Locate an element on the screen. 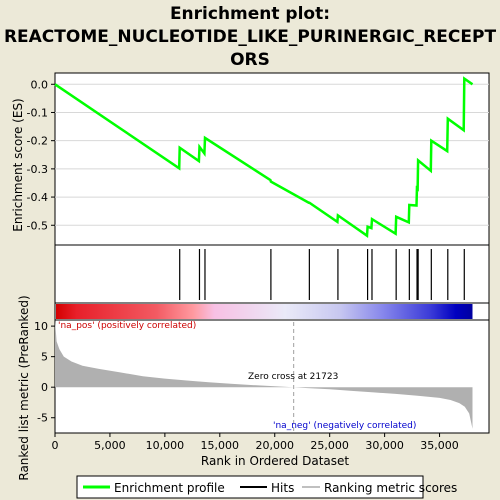 The width and height of the screenshot is (500, 500). x-axis-label: Rank in Ordered Dataset is located at coordinates (275, 461).